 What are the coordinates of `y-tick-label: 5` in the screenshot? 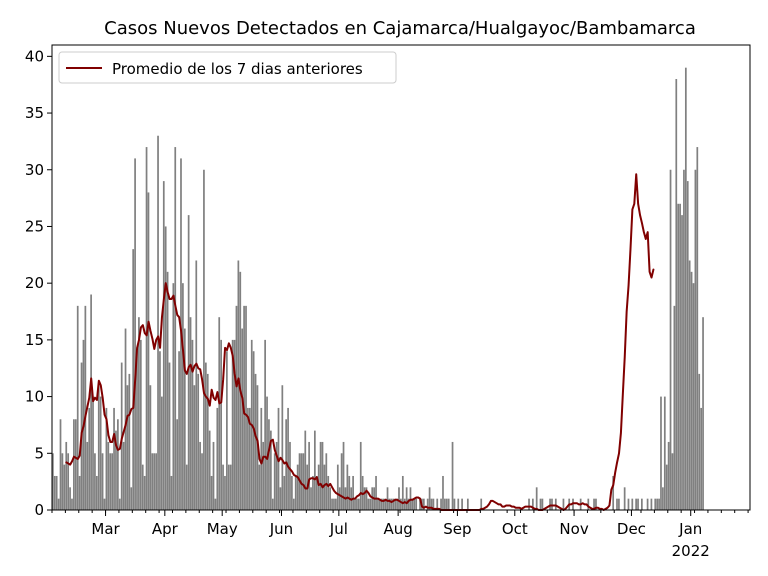 It's located at (39, 453).